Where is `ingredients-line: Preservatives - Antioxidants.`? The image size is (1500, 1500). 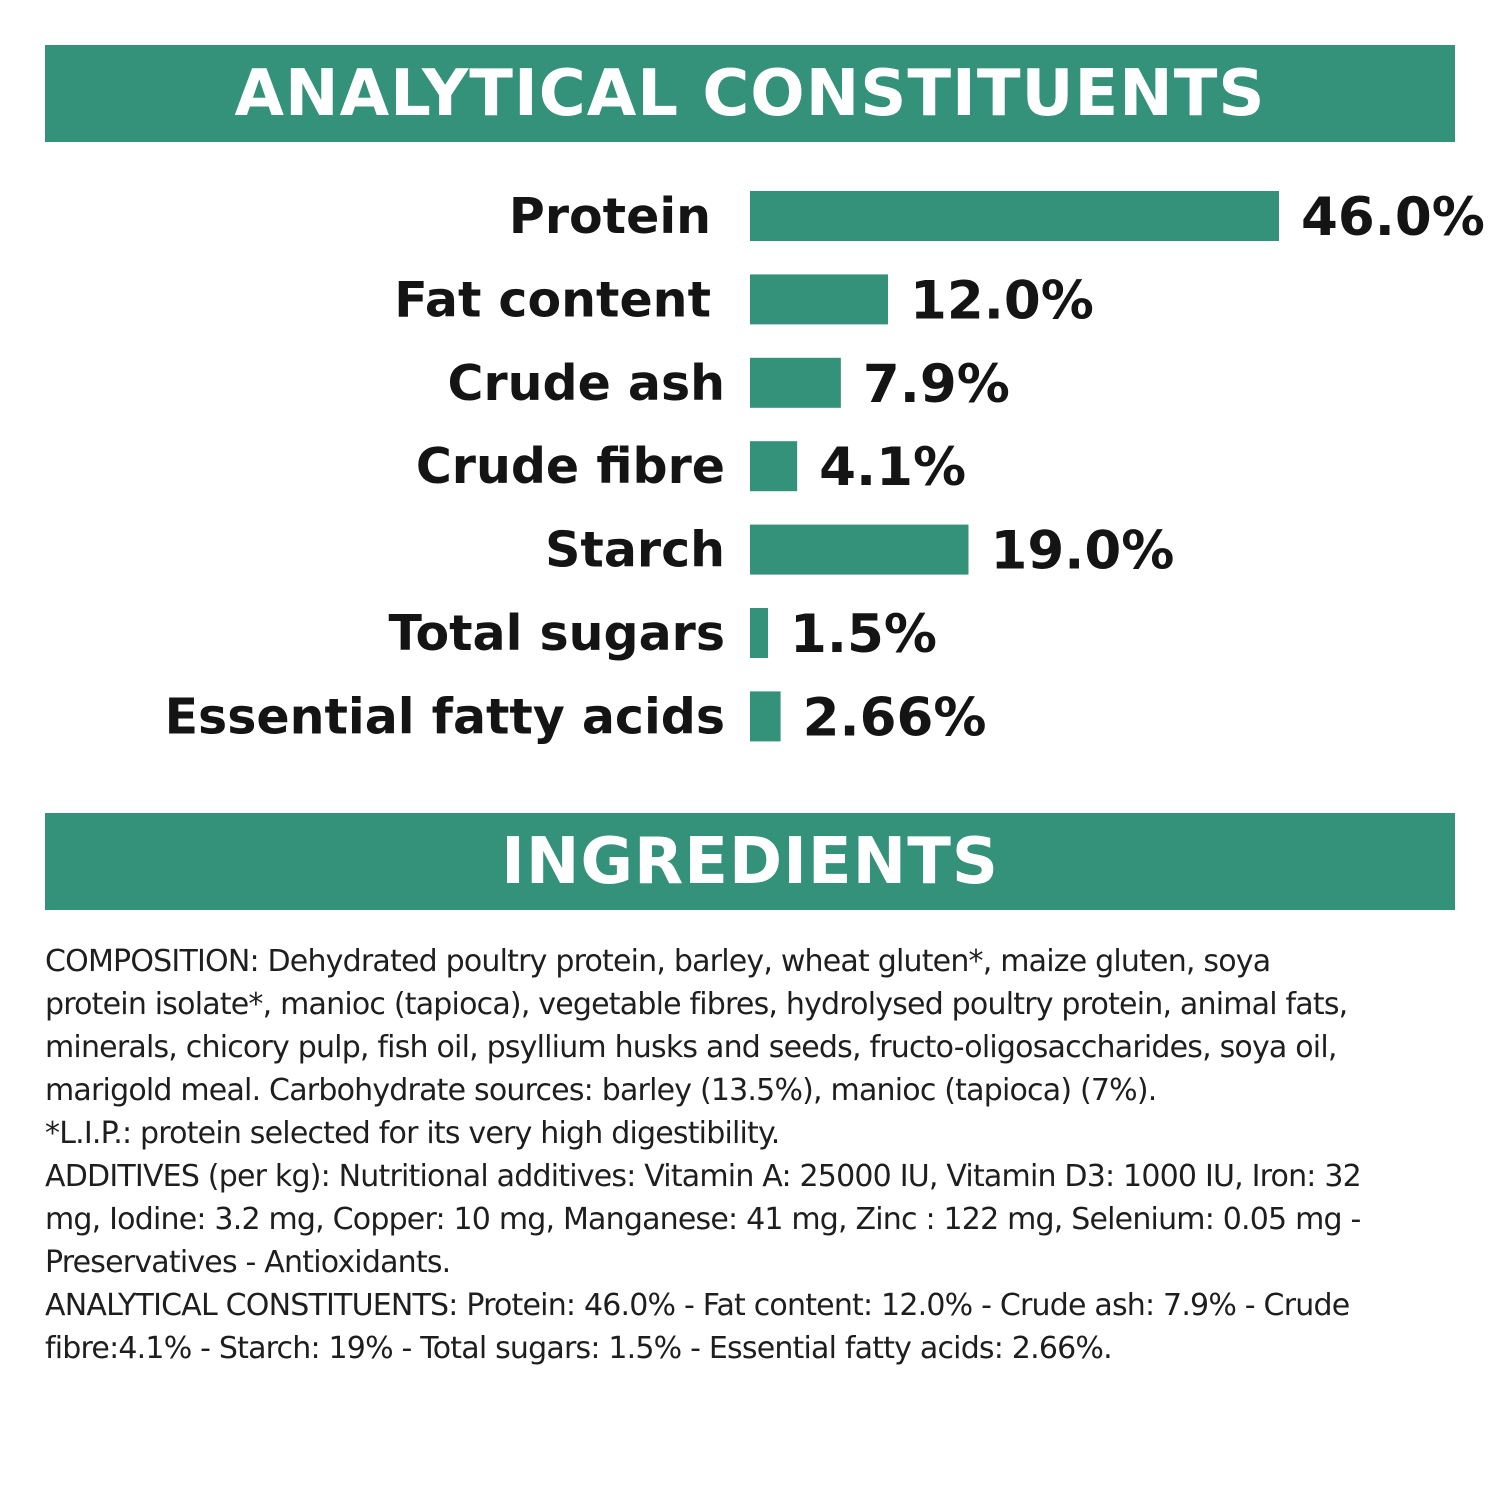 ingredients-line: Preservatives - Antioxidants. is located at coordinates (248, 1262).